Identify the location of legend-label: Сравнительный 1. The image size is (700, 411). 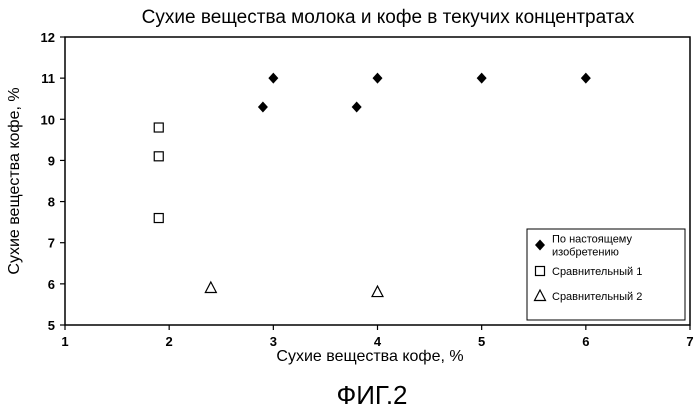
(597, 272).